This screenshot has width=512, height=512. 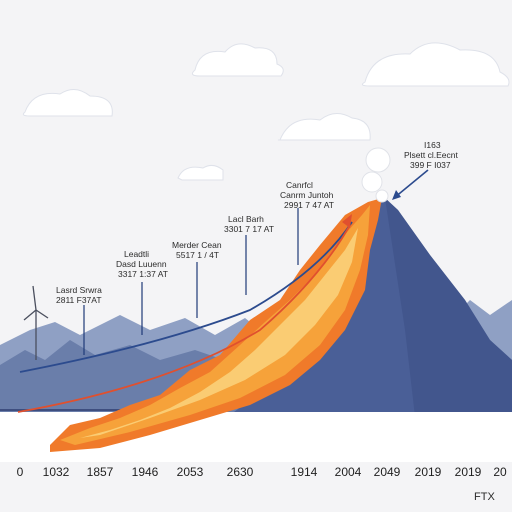 I want to click on annotation-2-line3: 3317 1:37 AT, so click(x=143, y=274).